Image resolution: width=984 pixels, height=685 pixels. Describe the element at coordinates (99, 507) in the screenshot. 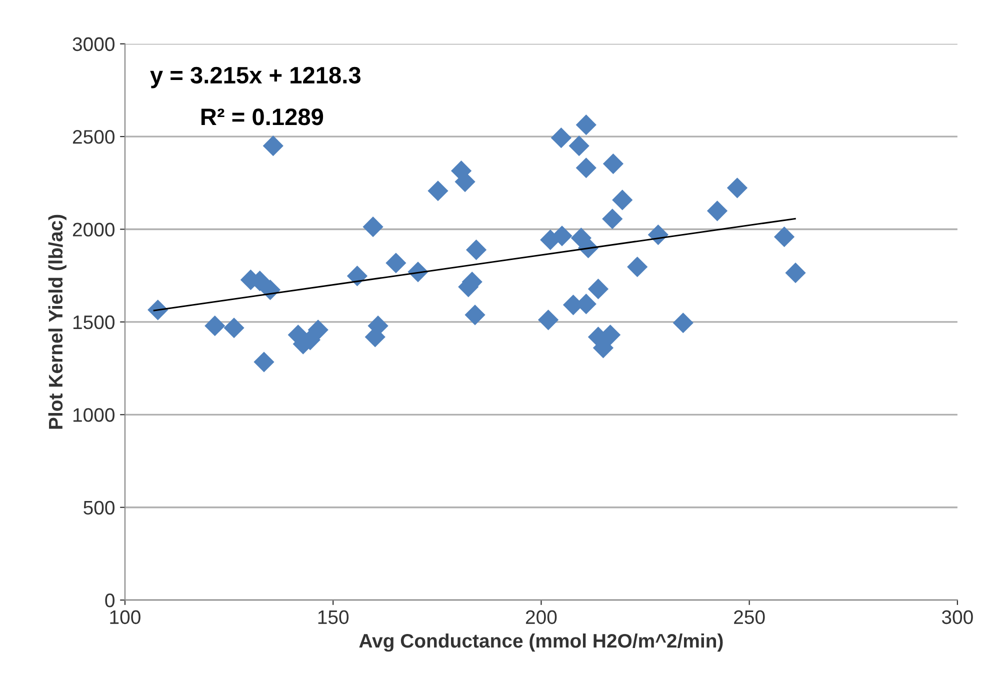

I see `y-tick-label: 500` at that location.